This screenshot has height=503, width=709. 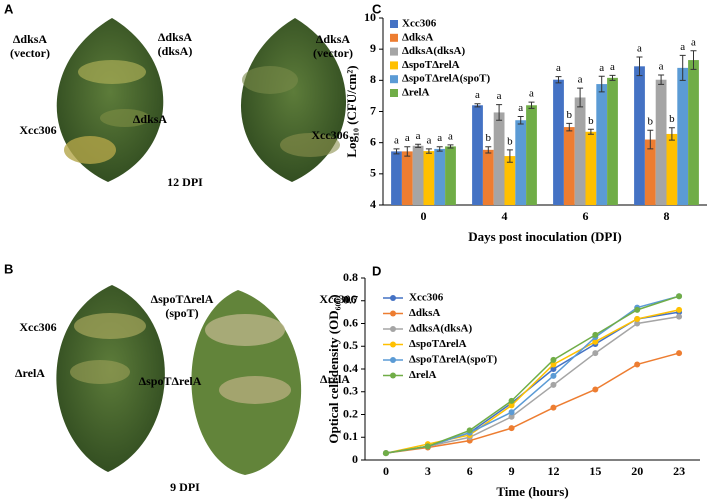 What do you see at coordinates (373, 204) in the screenshot?
I see `y-tick-label: 4` at bounding box center [373, 204].